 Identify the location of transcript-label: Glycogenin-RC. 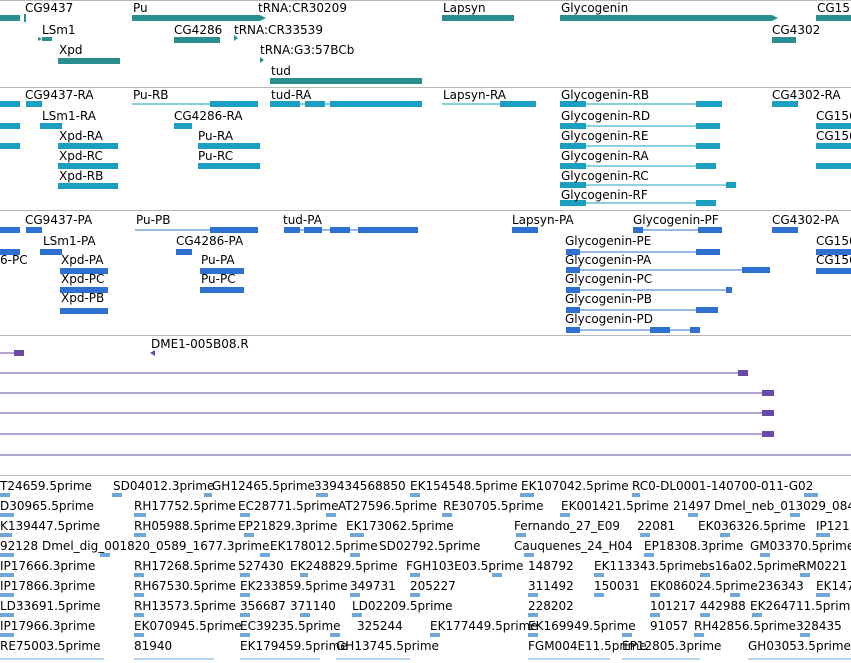
(605, 176).